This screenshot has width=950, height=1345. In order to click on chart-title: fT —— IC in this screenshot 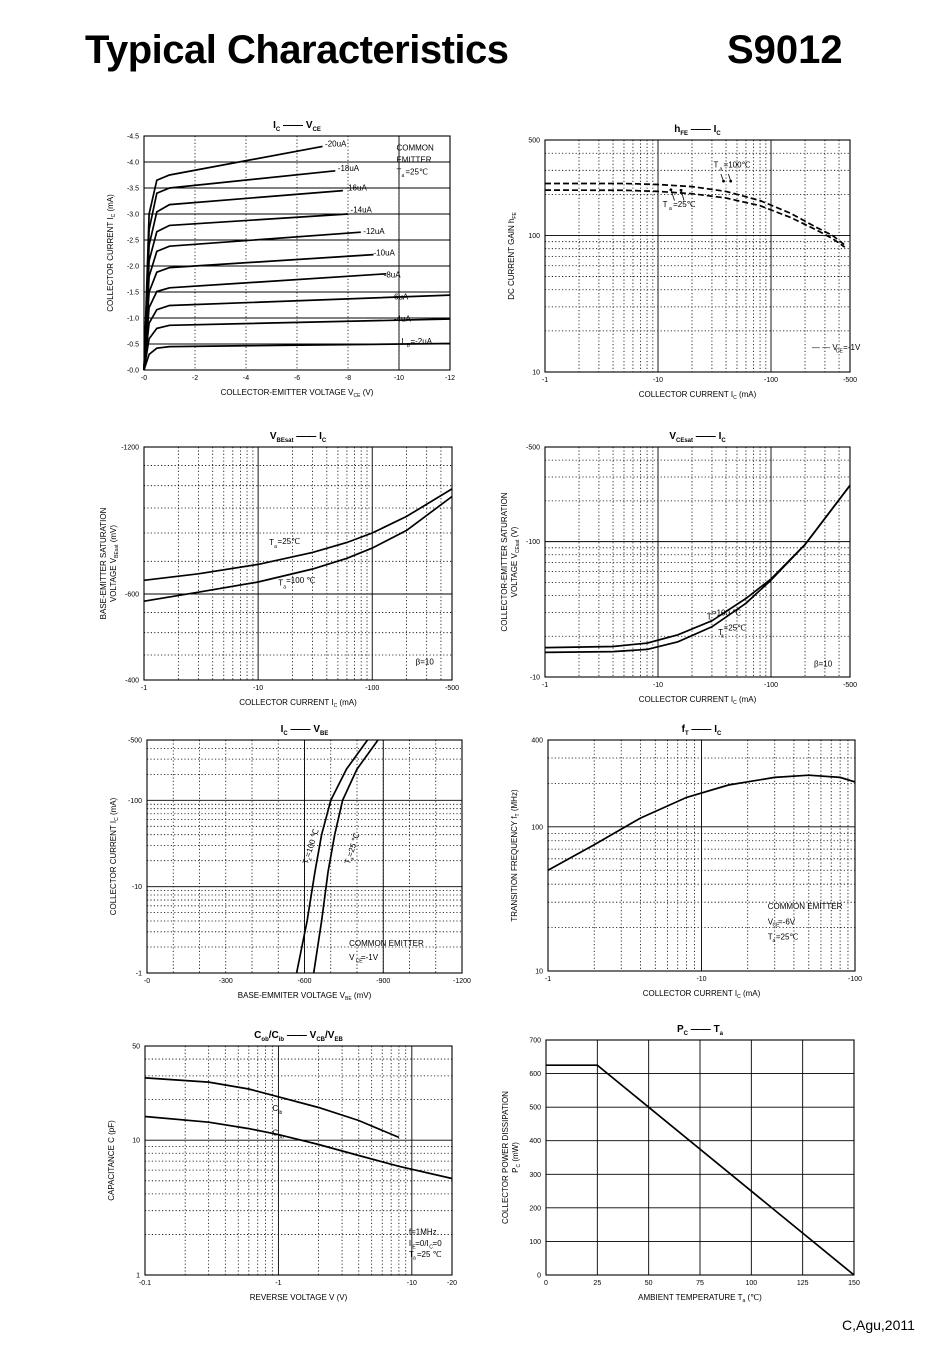, I will do `click(702, 730)`.